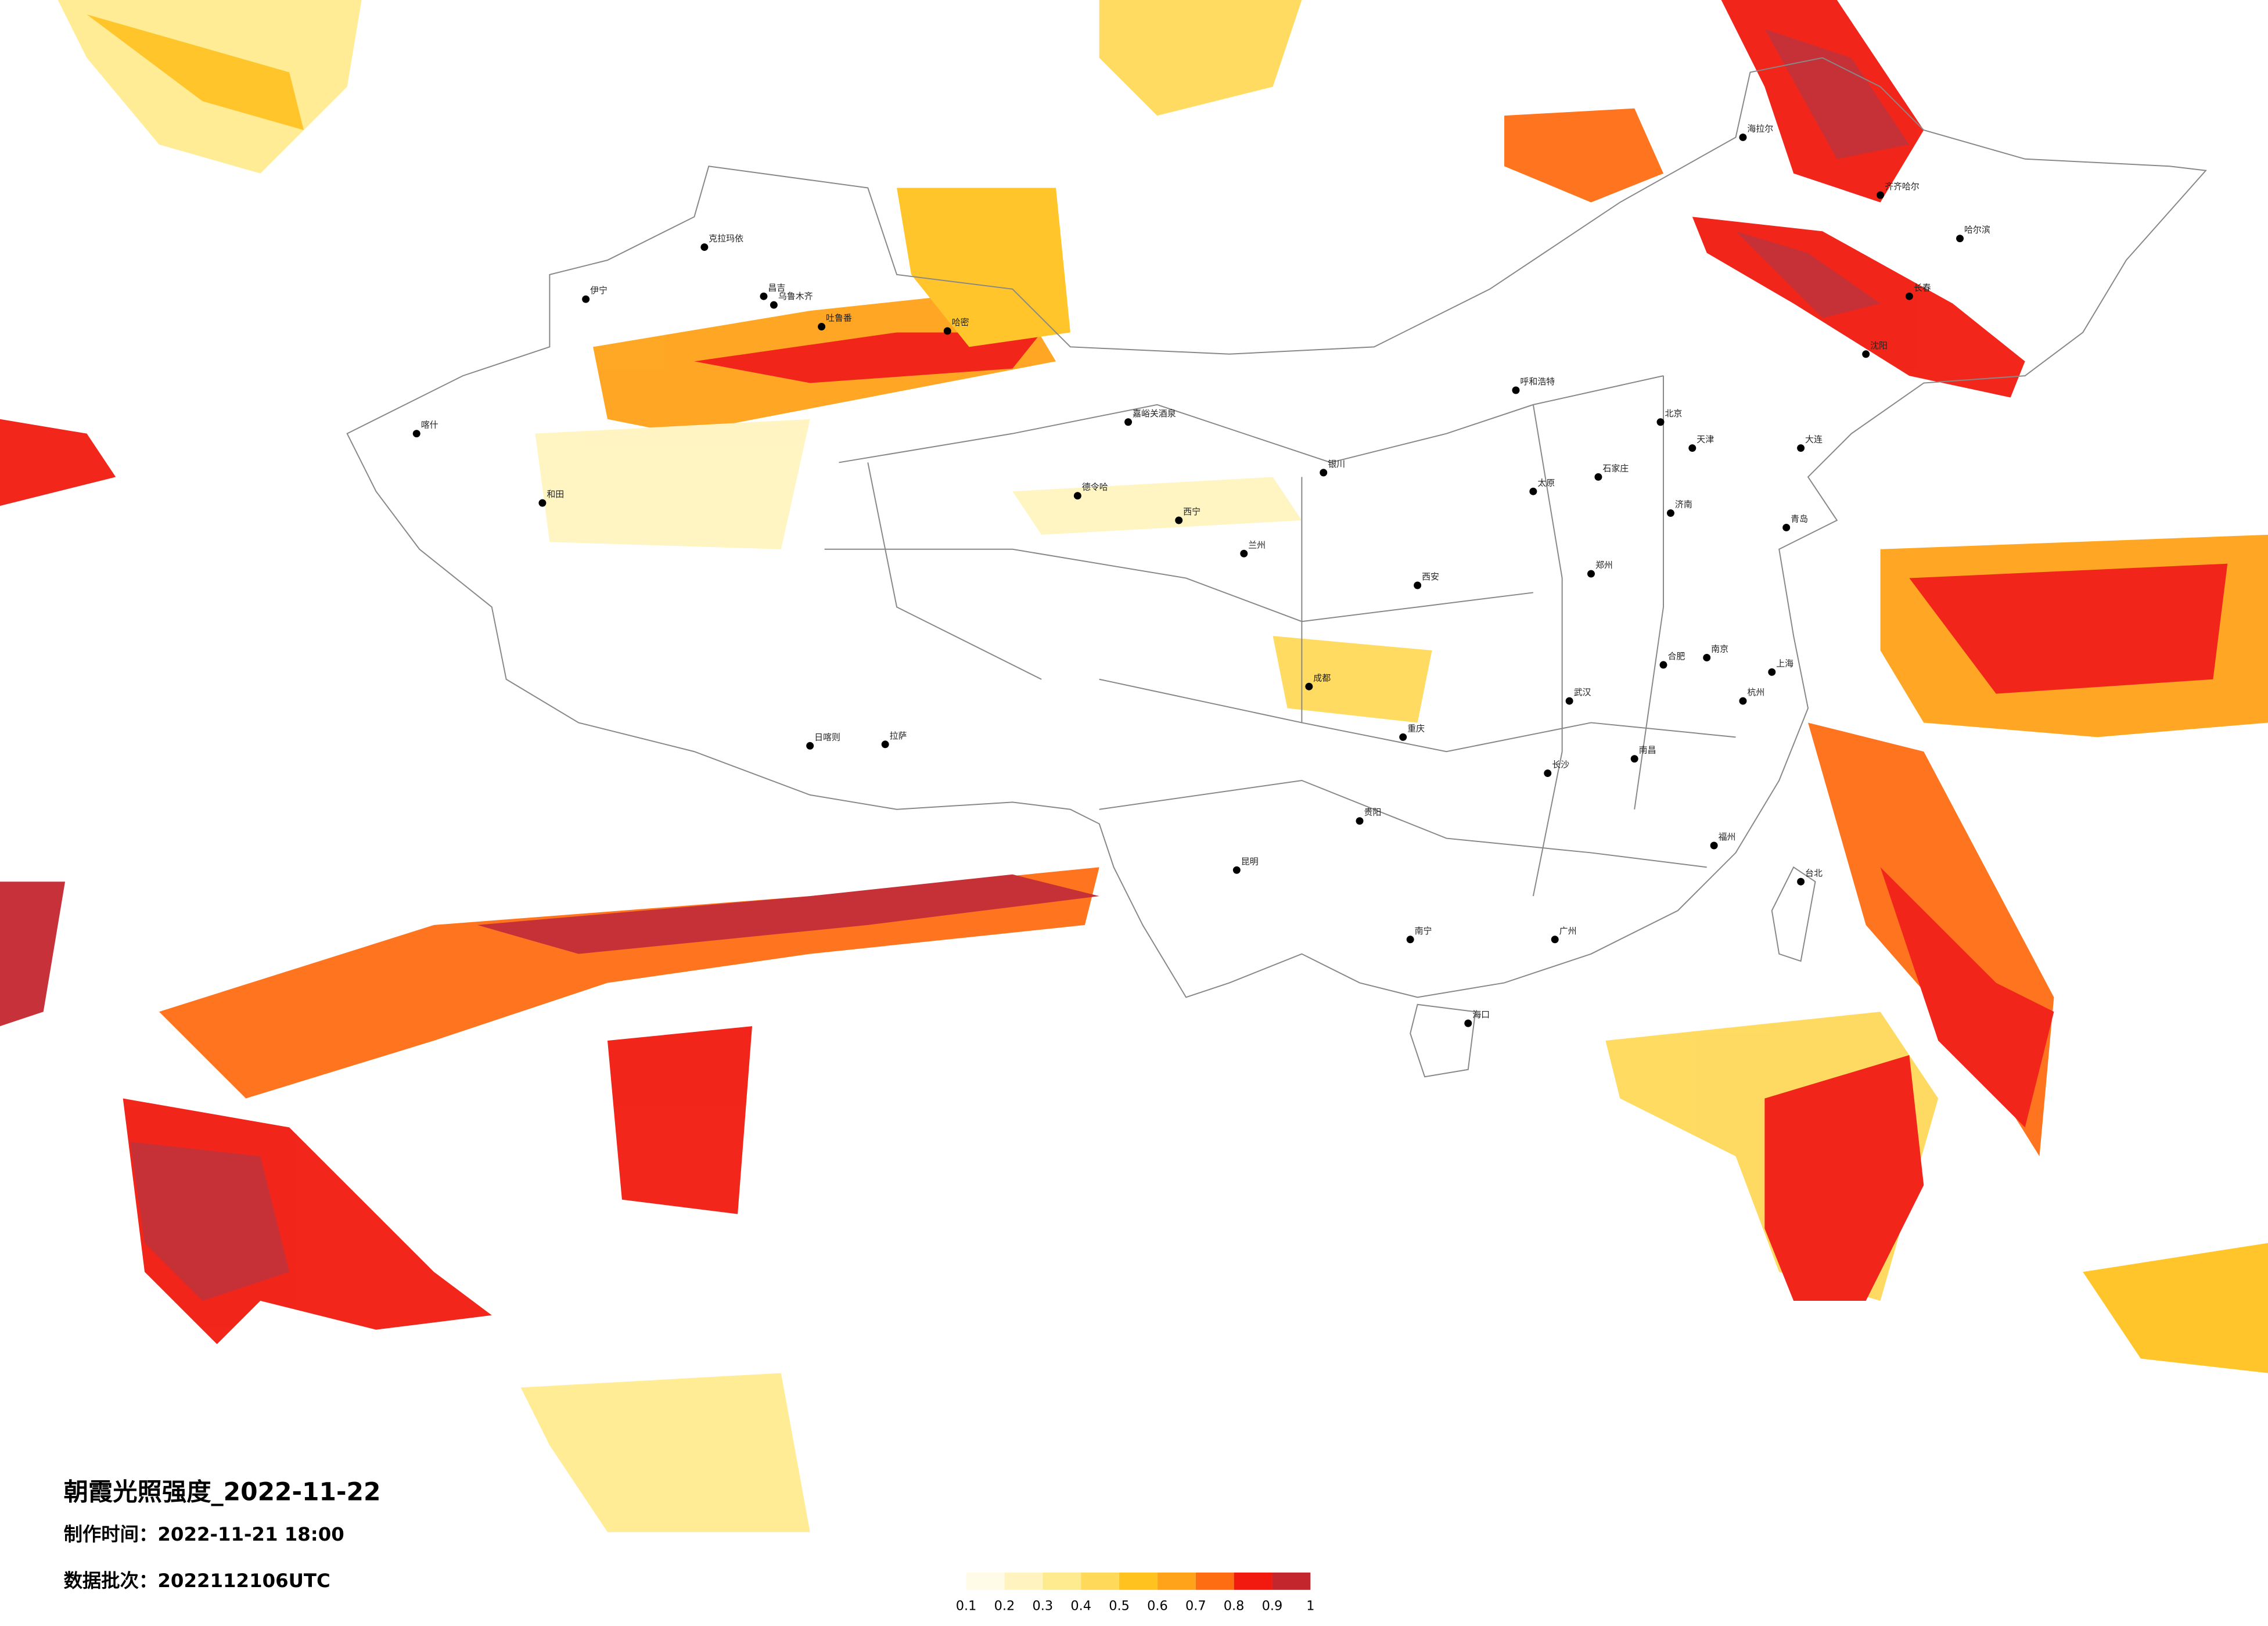 This screenshot has width=2268, height=1626. What do you see at coordinates (599, 290) in the screenshot?
I see `city-label: 伊宁` at bounding box center [599, 290].